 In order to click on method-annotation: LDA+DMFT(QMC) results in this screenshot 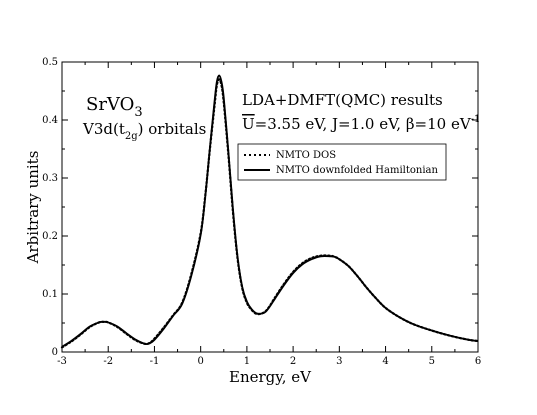, I will do `click(342, 100)`.